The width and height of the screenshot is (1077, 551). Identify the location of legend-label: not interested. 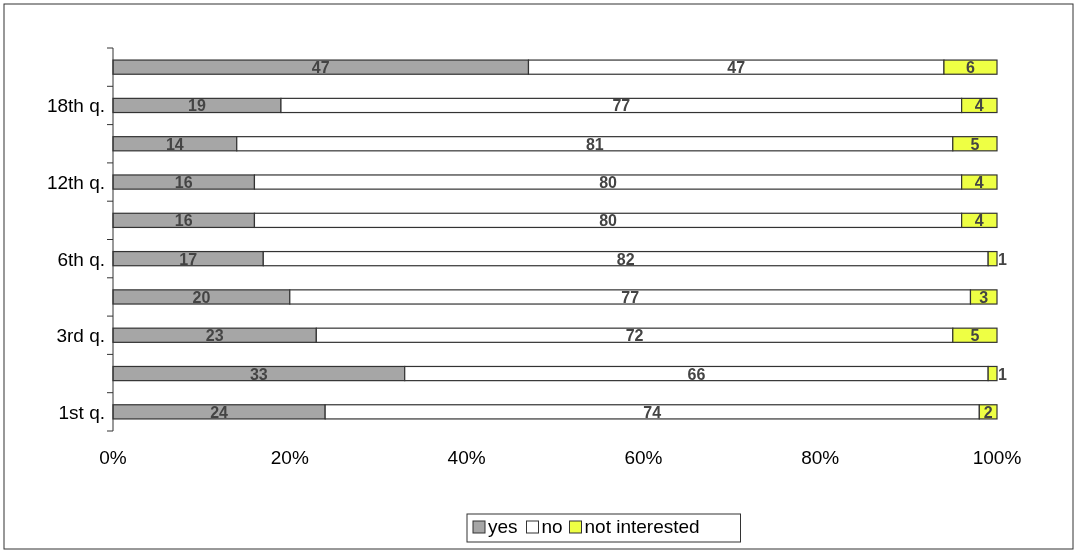
(642, 526).